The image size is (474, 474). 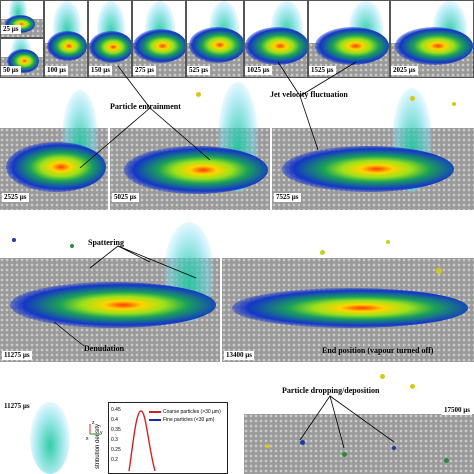 I want to click on frame-time-label: 150 µs, so click(x=101, y=70).